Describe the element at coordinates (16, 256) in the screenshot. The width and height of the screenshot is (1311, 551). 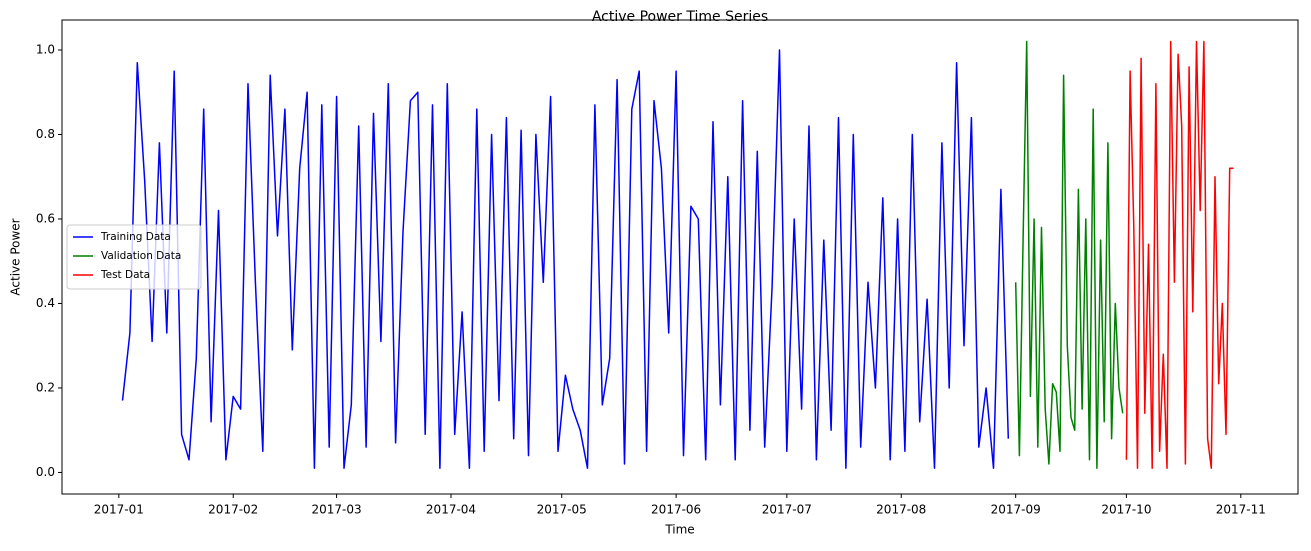
I see `y-axis-label: Active Power` at that location.